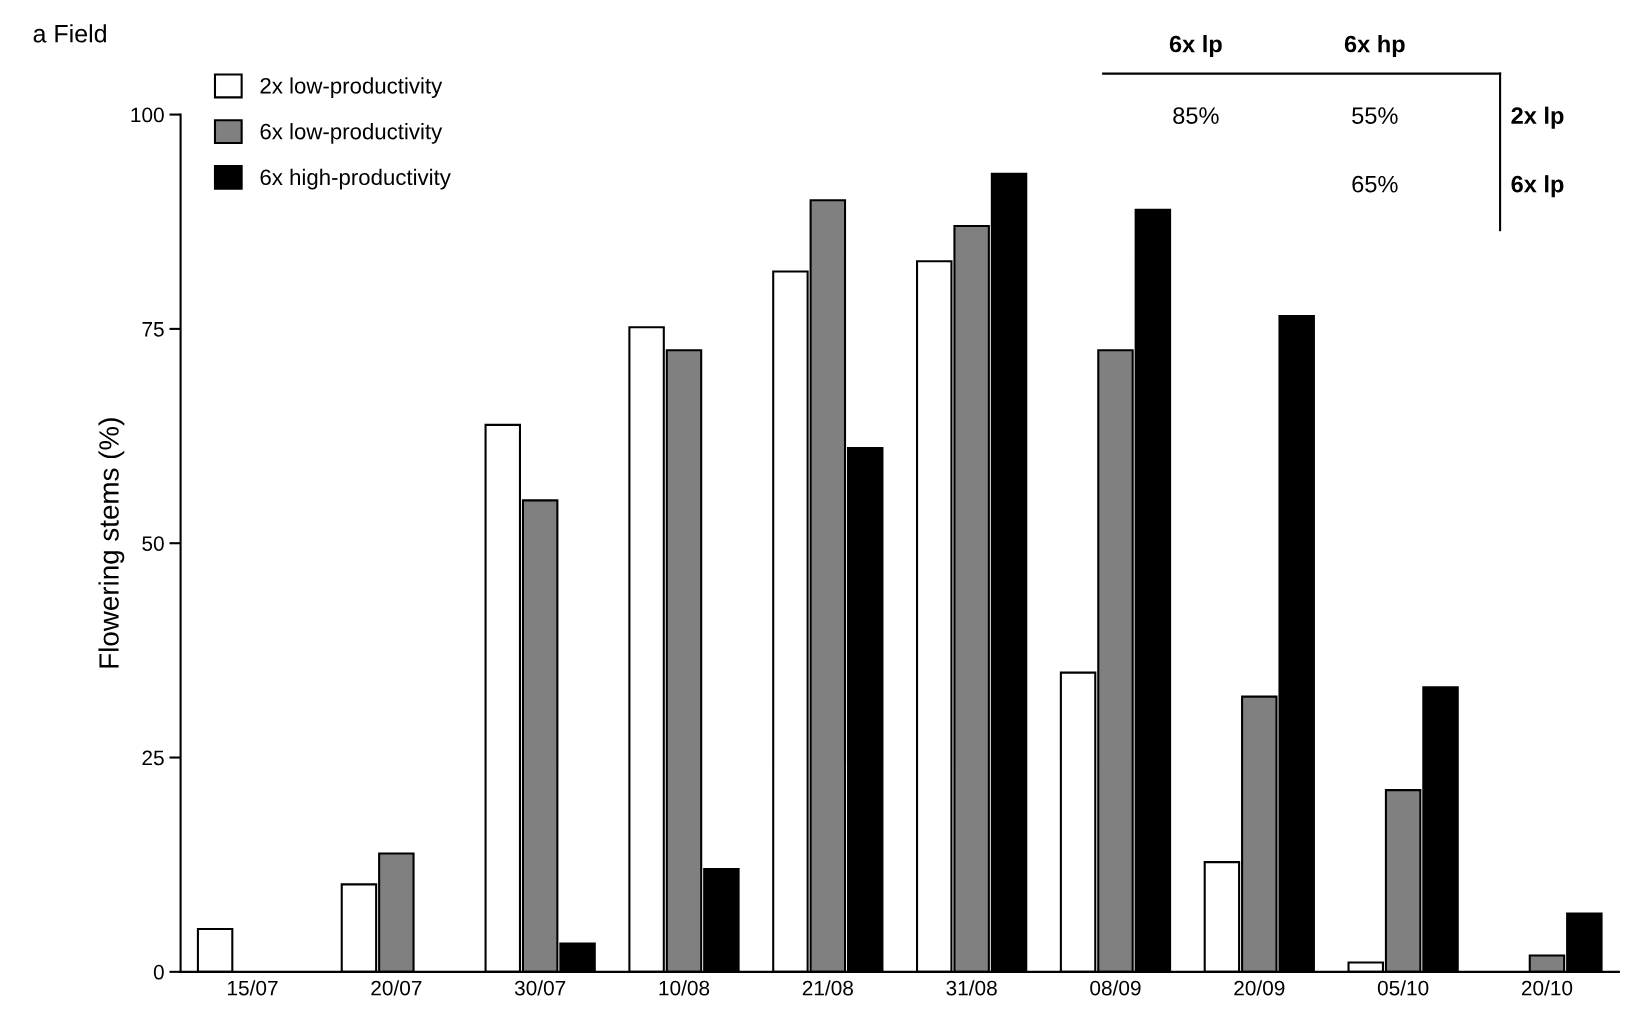 Image resolution: width=1627 pixels, height=1023 pixels. Describe the element at coordinates (971, 988) in the screenshot. I see `x-tick-label: 31/08` at that location.